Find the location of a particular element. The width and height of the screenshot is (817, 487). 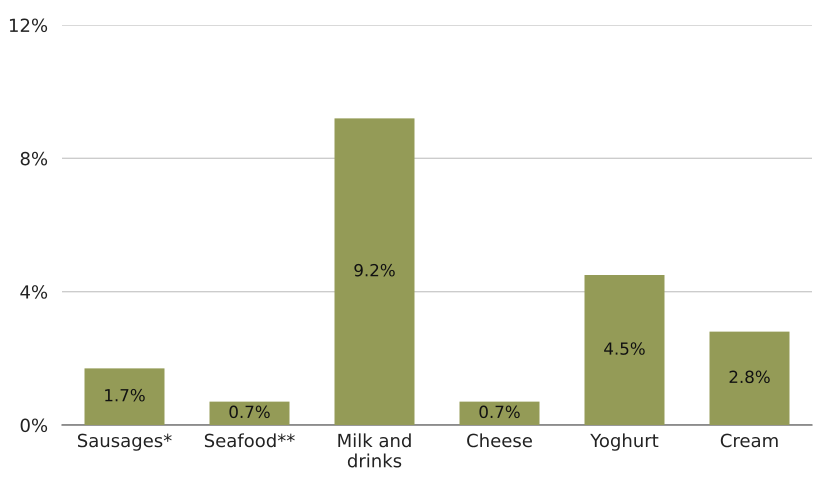

x-tick-label: Milk and drinks is located at coordinates (374, 450).